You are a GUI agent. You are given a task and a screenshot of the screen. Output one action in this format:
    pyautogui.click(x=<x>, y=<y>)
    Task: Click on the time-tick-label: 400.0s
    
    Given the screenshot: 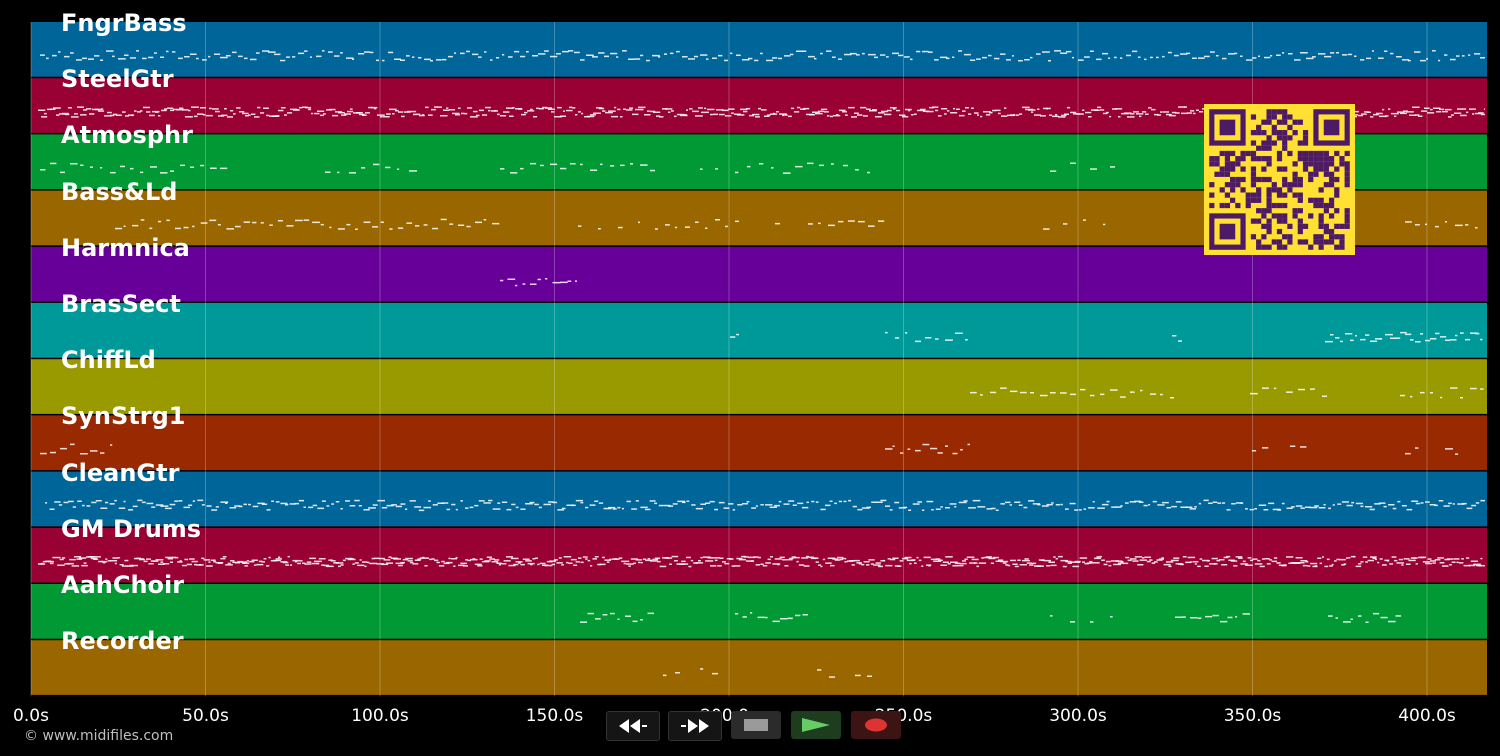 What is the action you would take?
    pyautogui.click(x=1427, y=716)
    